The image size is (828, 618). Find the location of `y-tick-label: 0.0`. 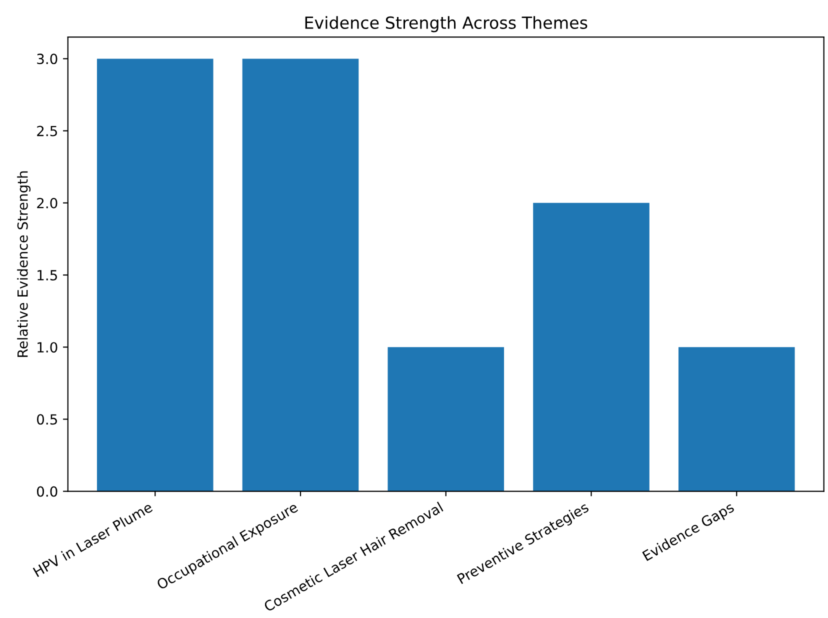

y-tick-label: 0.0 is located at coordinates (47, 491).